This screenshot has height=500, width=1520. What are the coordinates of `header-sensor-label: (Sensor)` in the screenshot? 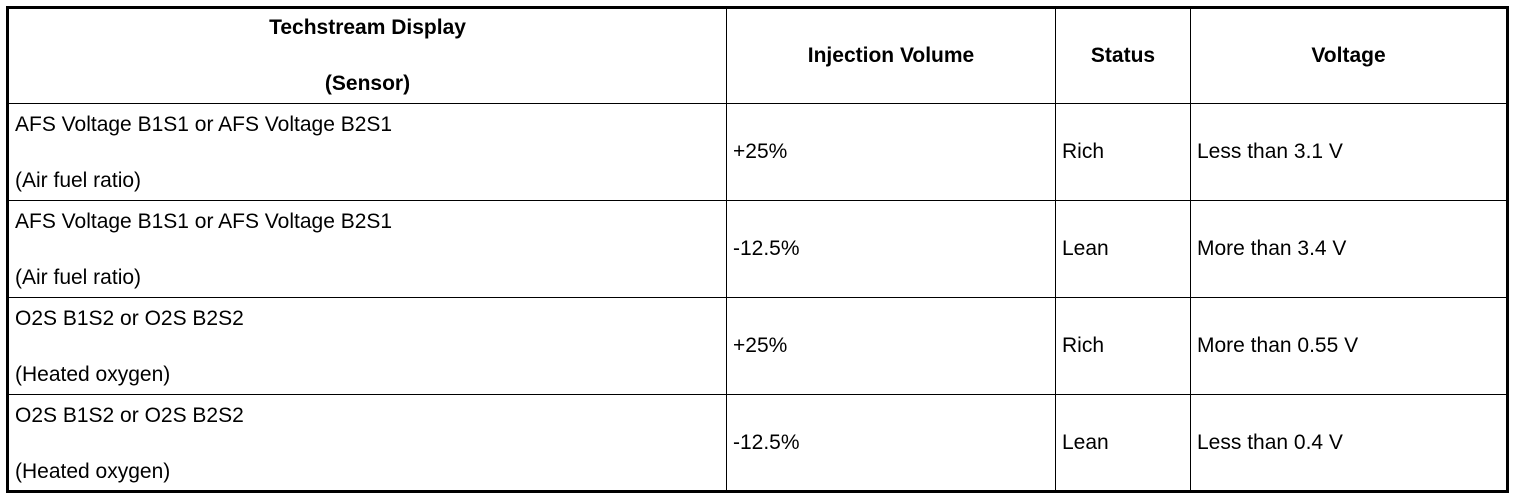 It's located at (367, 83).